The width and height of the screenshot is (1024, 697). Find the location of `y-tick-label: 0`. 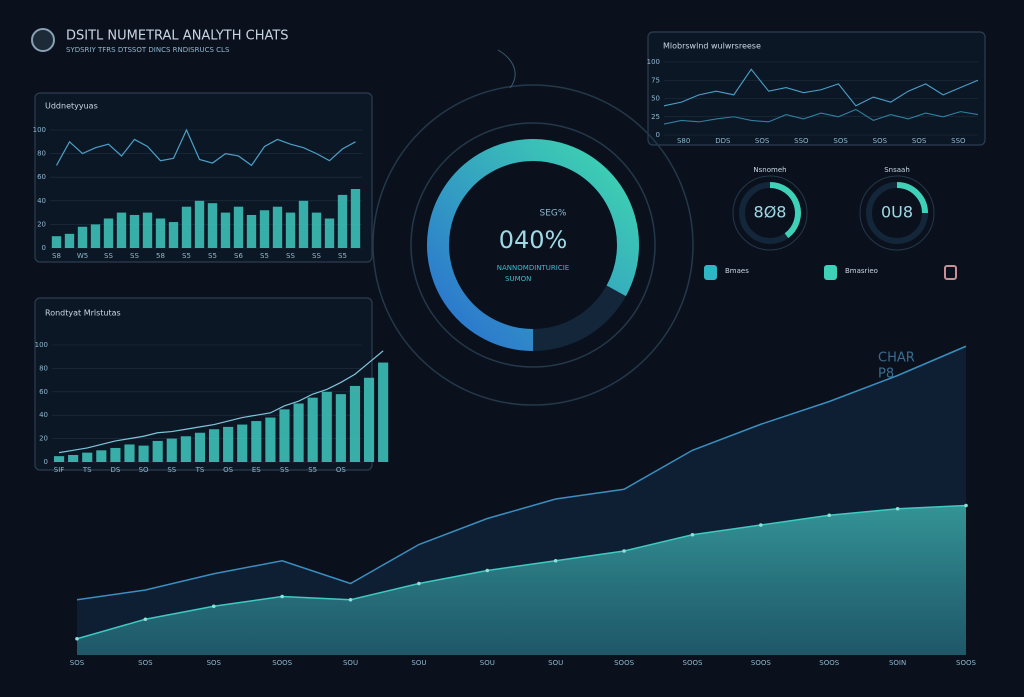

y-tick-label: 0 is located at coordinates (658, 135).